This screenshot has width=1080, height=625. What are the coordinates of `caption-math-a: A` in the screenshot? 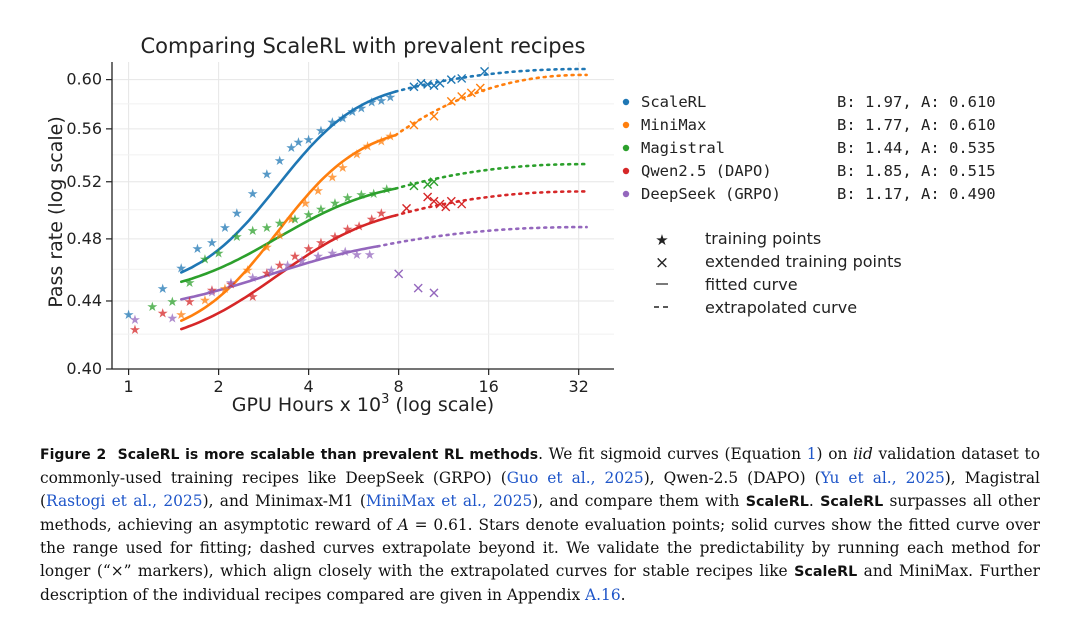 It's located at (403, 525).